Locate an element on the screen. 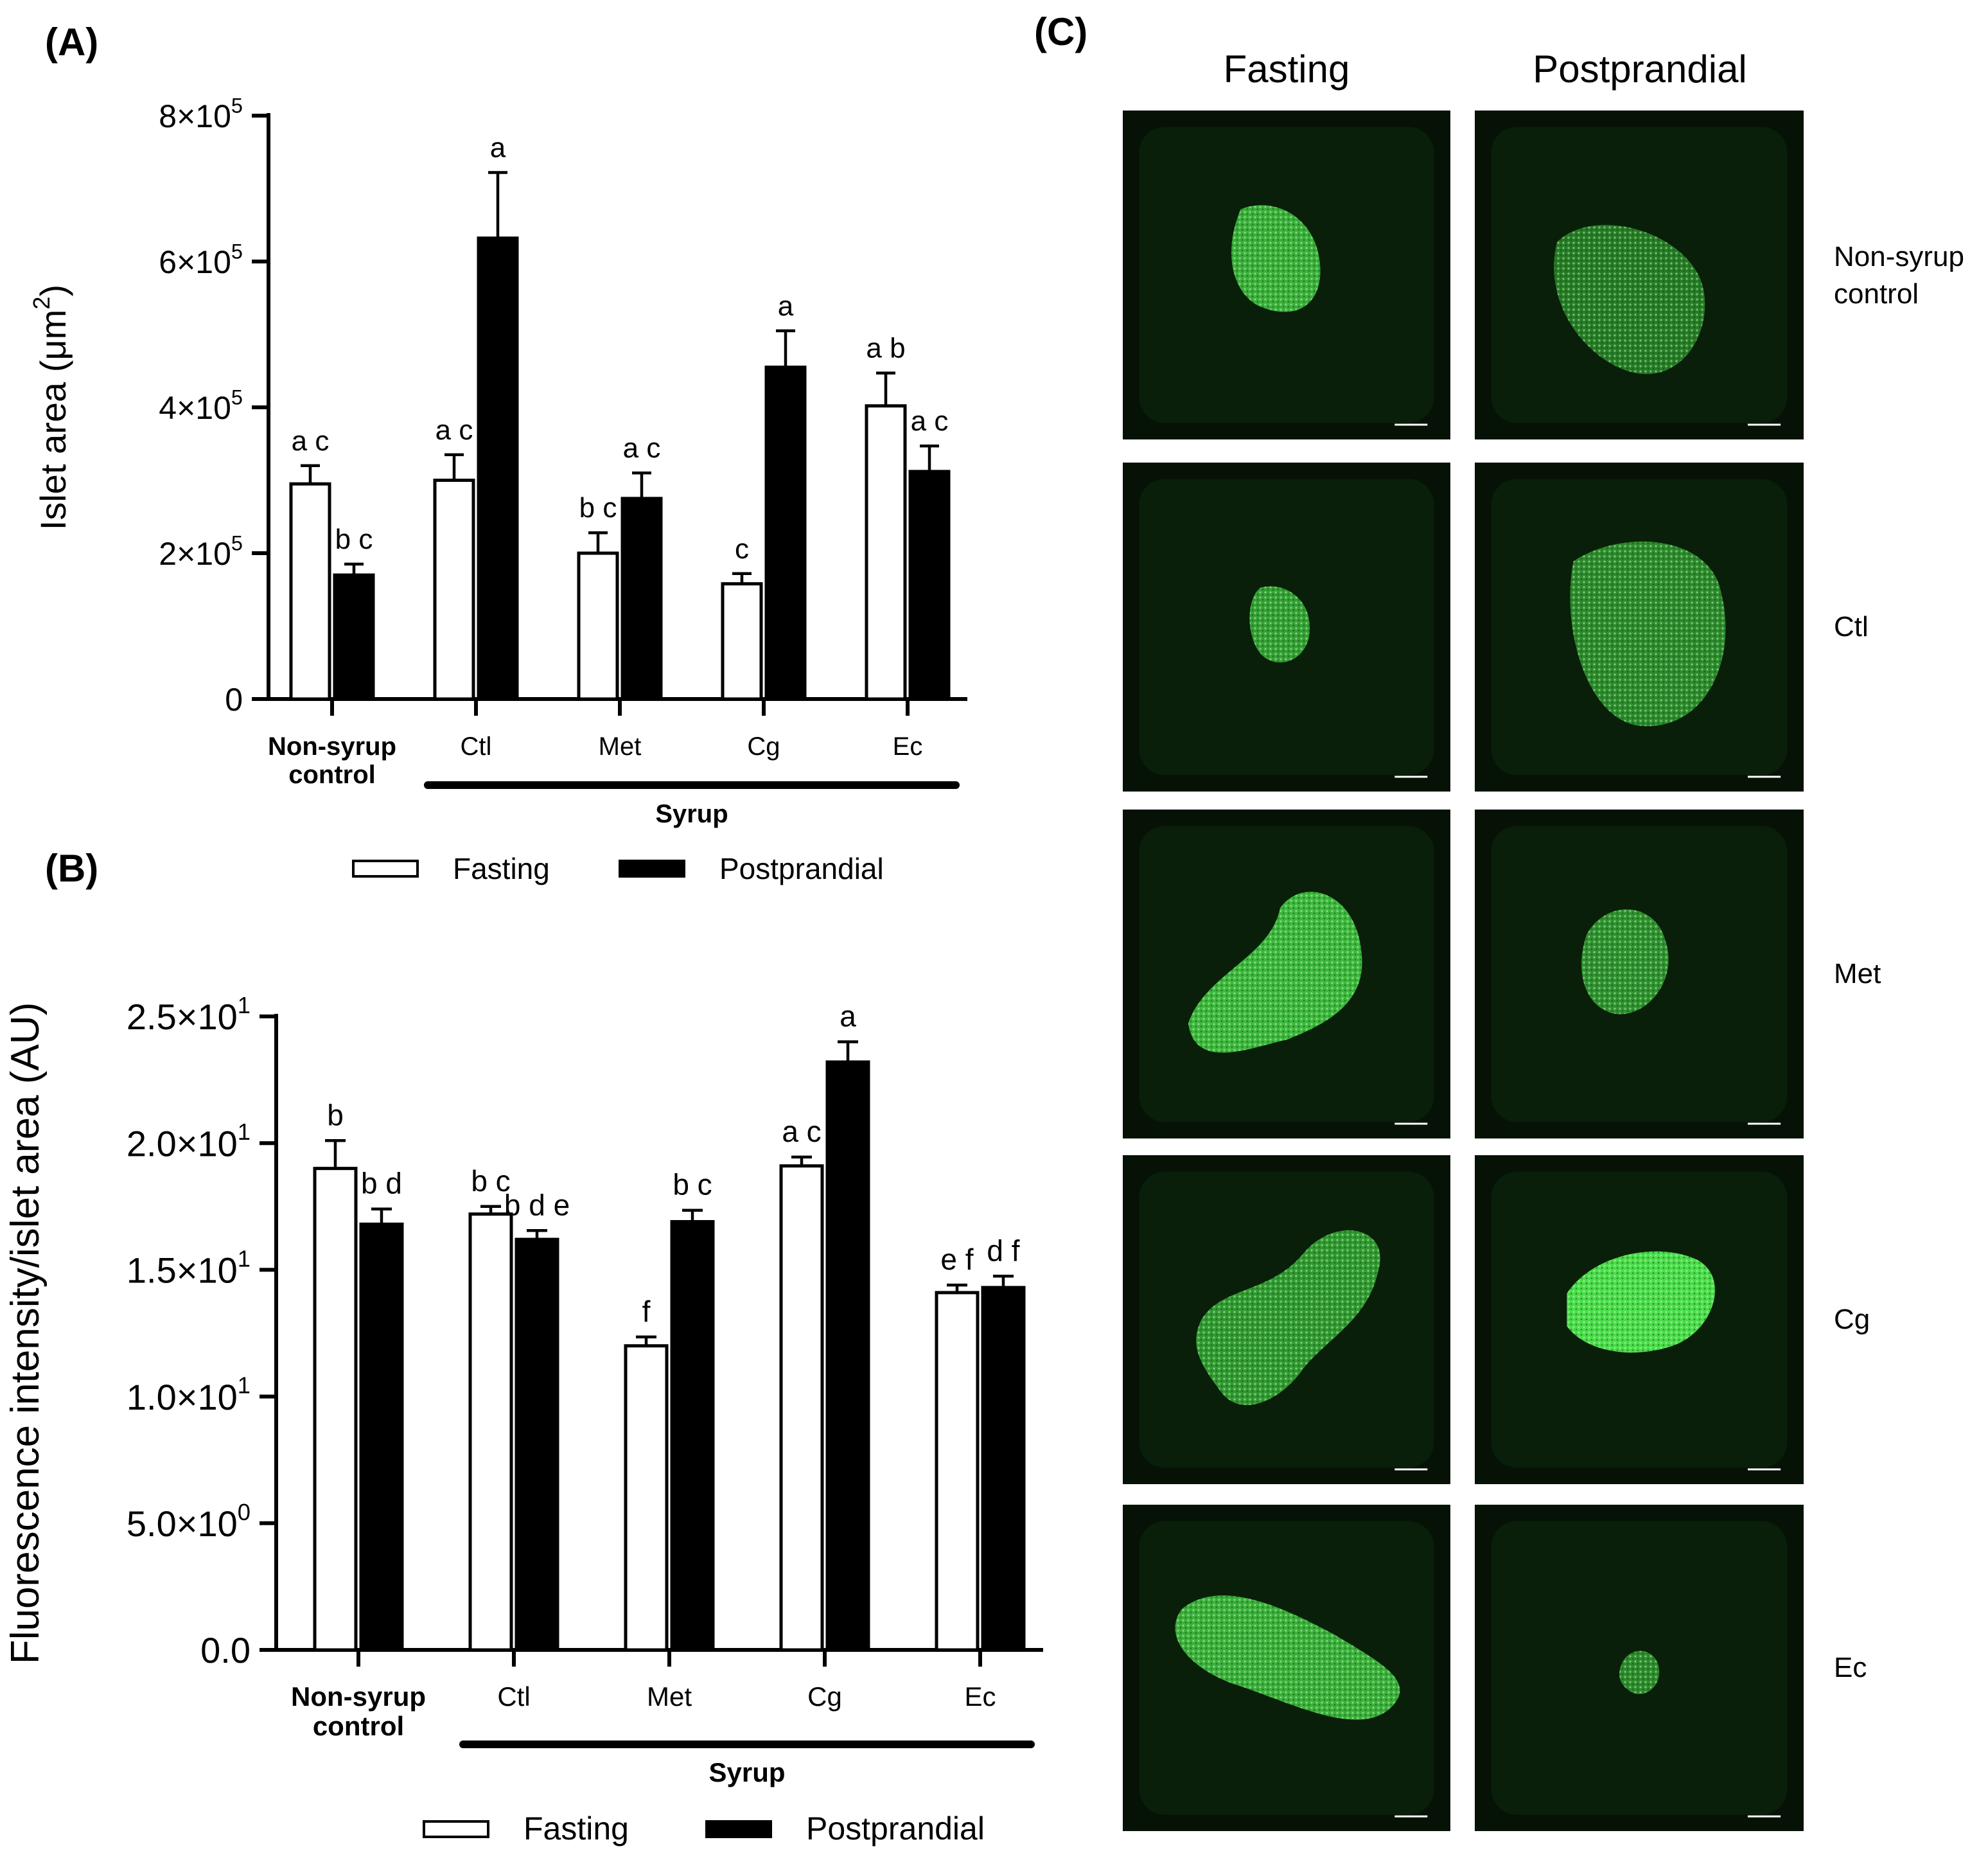 The height and width of the screenshot is (1860, 1988). y-tick-label: 1.5×10¹ is located at coordinates (189, 1267).